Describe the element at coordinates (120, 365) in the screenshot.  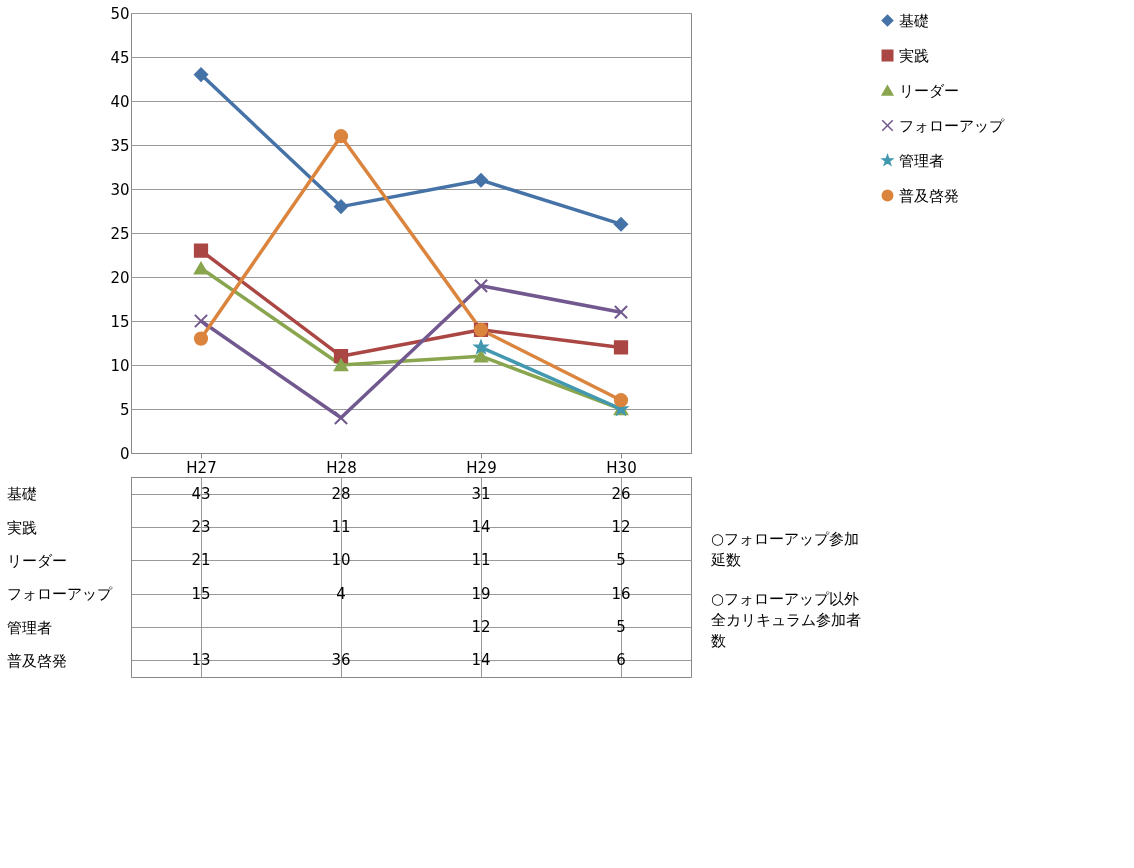
I see `y-tick-label: 10` at that location.